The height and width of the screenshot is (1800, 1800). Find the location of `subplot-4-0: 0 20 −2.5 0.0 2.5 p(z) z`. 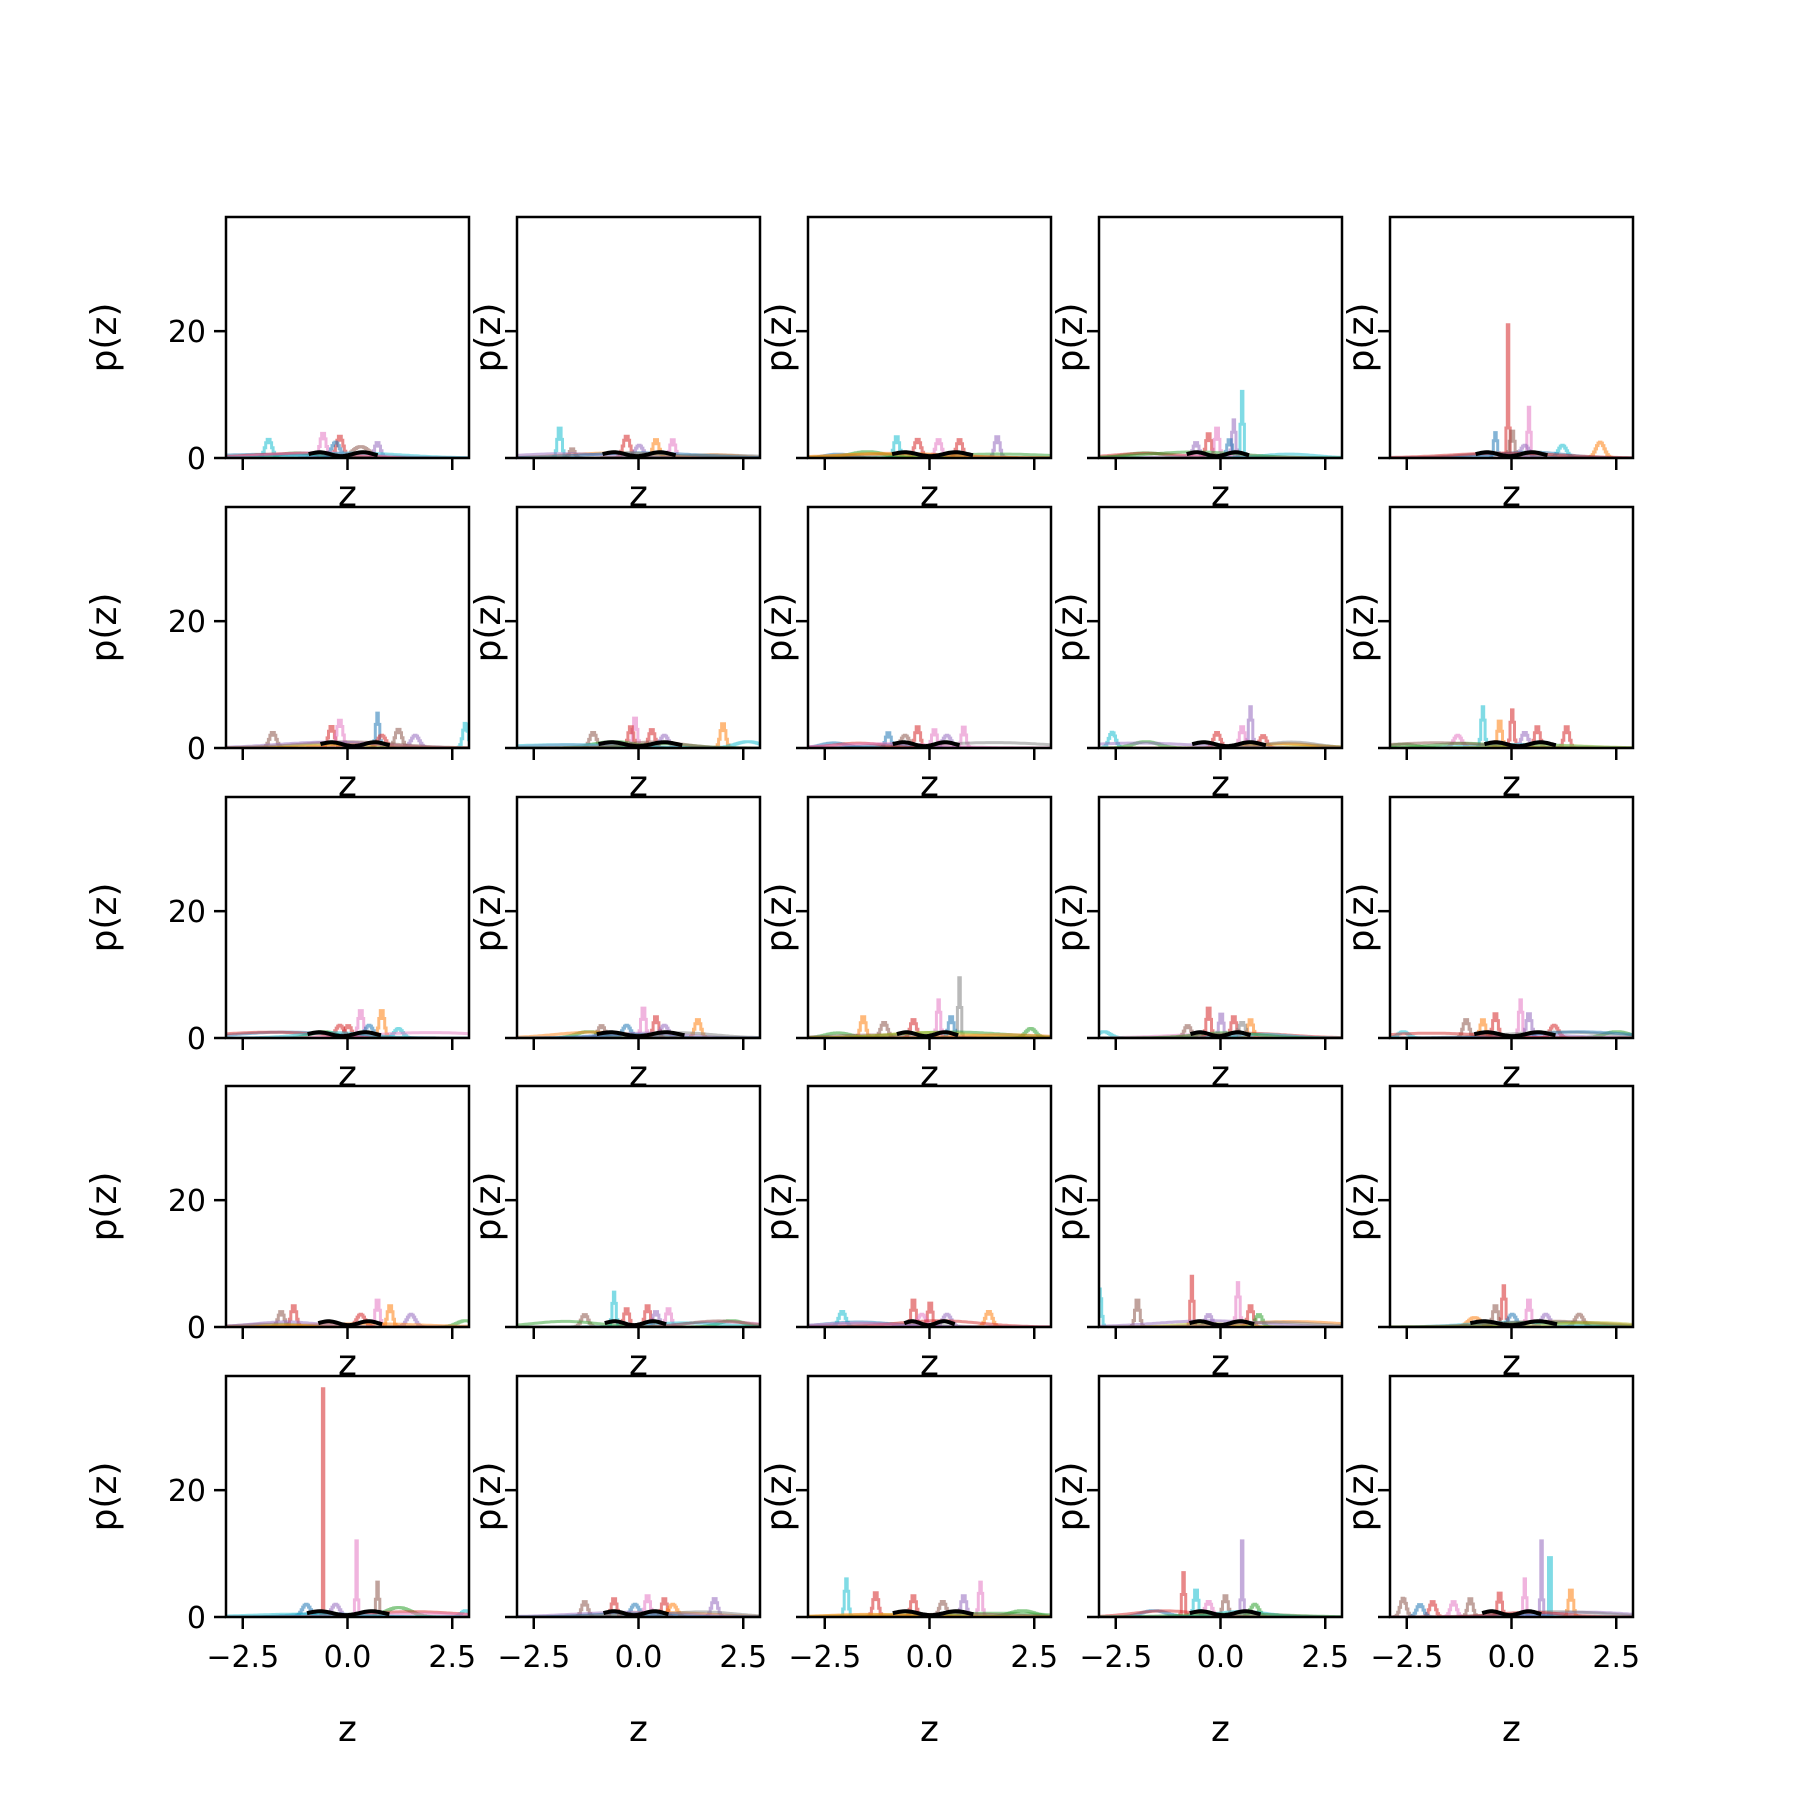

subplot-4-0: 0 20 −2.5 0.0 2.5 p(z) z is located at coordinates (280, 1562).